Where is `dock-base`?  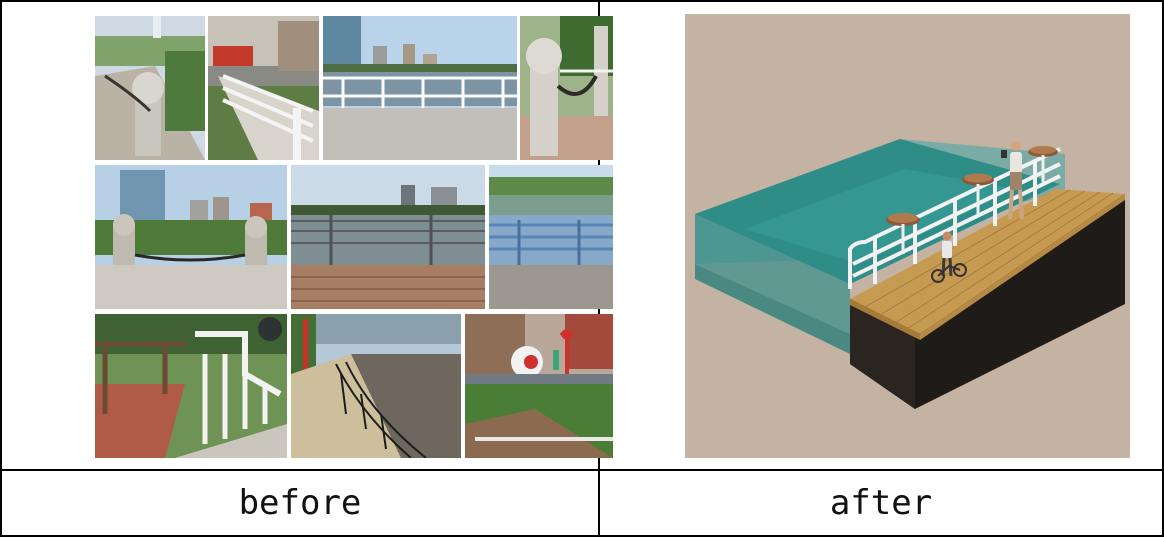 dock-base is located at coordinates (987, 301).